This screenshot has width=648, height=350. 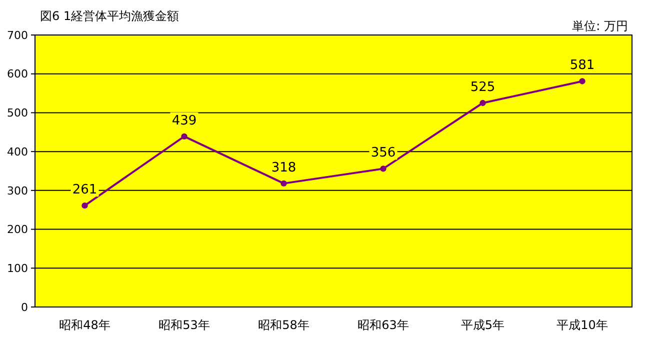 I want to click on y-tick-label: 700, so click(x=17, y=35).